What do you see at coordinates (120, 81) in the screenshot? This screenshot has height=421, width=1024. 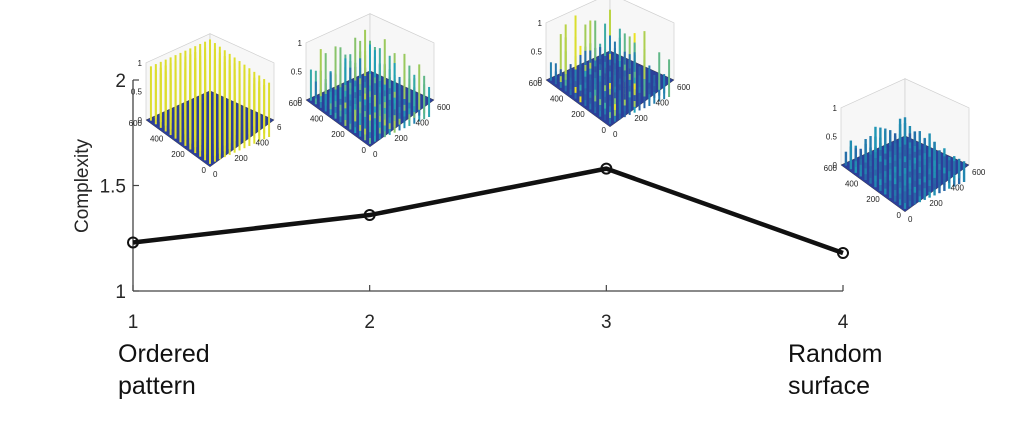 I see `y-tick-label: 2` at bounding box center [120, 81].